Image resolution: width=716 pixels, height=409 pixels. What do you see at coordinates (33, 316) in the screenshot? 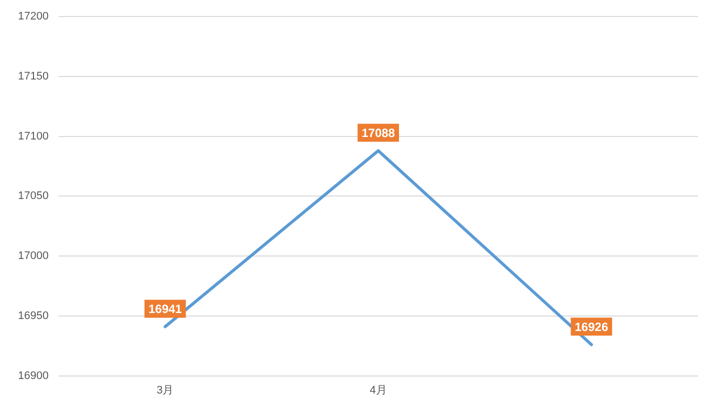
I see `y-tick-label: 16950` at bounding box center [33, 316].